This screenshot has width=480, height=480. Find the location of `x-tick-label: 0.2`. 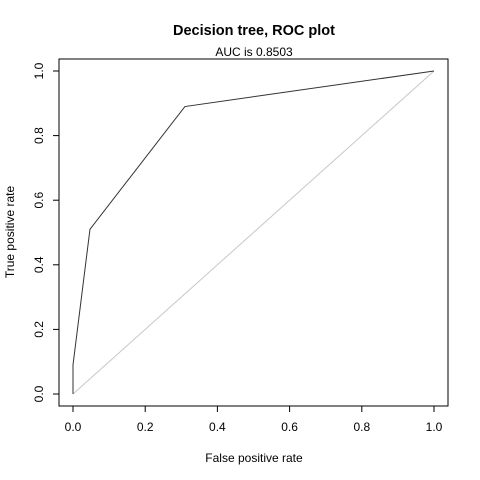

x-tick-label: 0.2 is located at coordinates (145, 427).